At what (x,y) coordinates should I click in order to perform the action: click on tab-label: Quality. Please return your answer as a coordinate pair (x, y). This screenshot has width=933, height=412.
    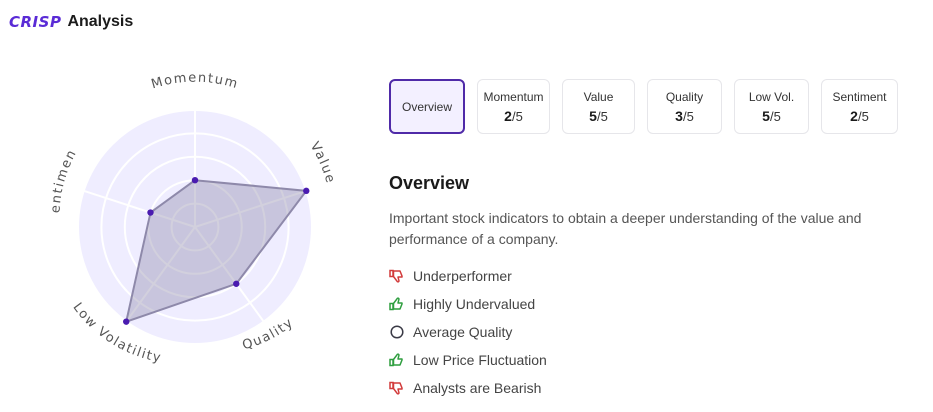
    Looking at the image, I should click on (684, 96).